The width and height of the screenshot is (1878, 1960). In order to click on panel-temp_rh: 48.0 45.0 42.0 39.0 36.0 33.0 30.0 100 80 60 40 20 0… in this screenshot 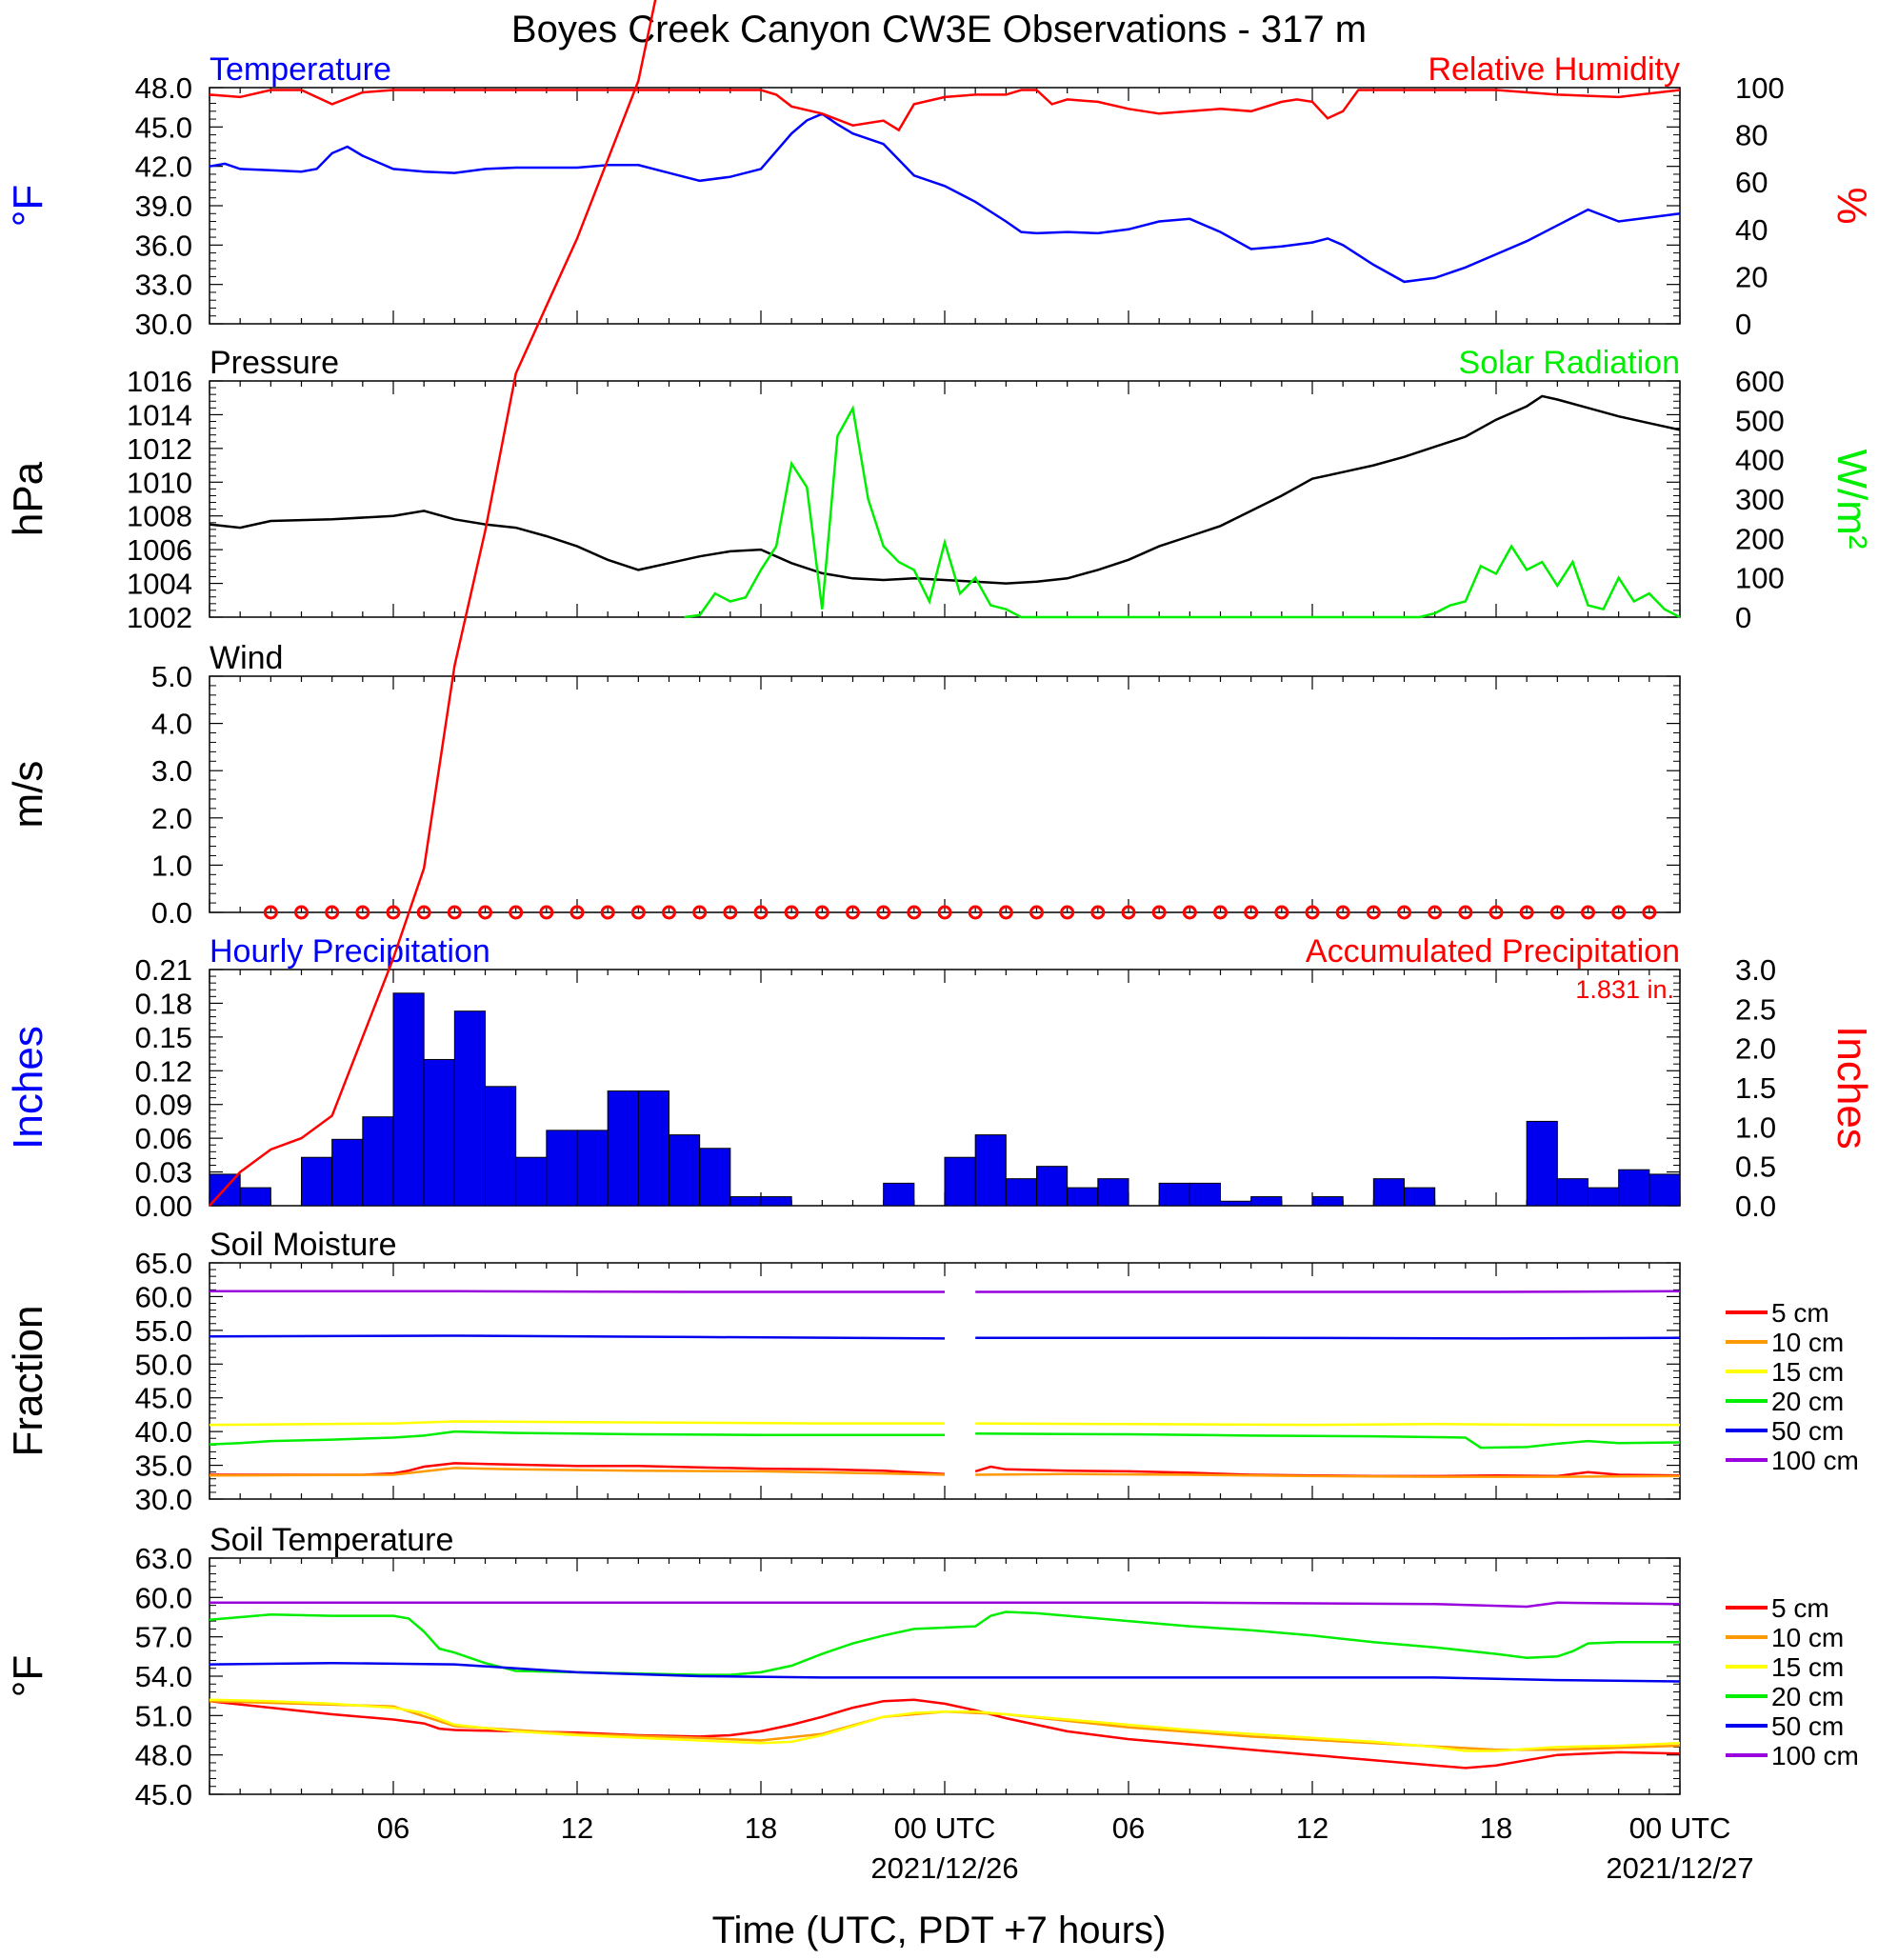, I will do `click(940, 196)`.